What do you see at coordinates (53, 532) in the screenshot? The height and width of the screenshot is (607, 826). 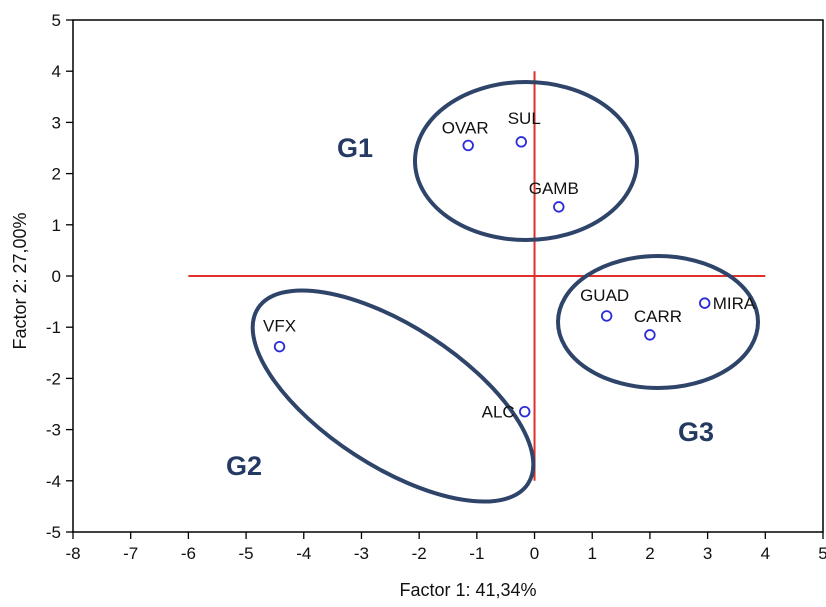 I see `y-tick-label: -5` at bounding box center [53, 532].